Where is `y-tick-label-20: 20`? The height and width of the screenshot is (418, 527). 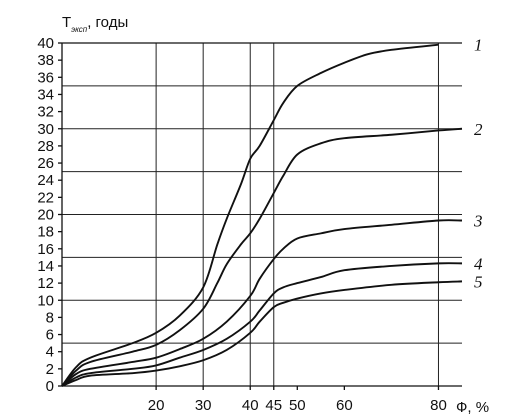
y-tick-label-20: 20 is located at coordinates (45, 215).